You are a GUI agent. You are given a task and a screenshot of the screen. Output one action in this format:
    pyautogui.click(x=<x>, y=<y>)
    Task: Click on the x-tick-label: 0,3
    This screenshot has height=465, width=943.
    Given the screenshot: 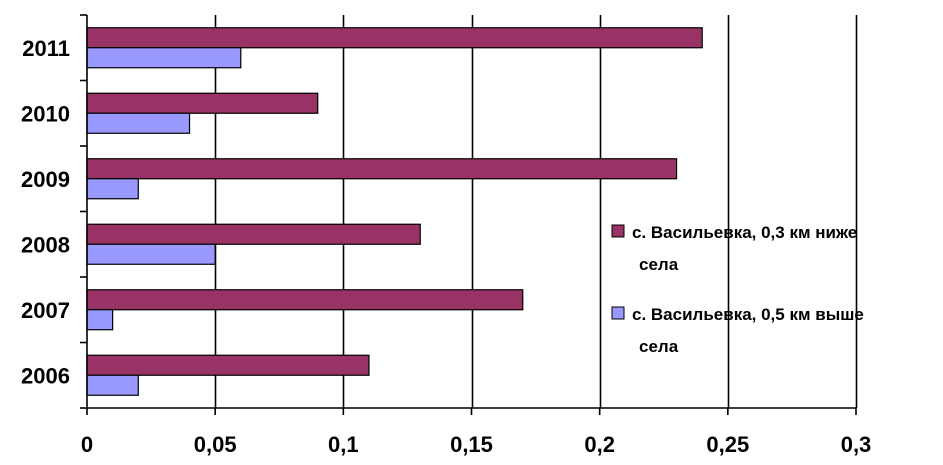 What is the action you would take?
    pyautogui.click(x=856, y=444)
    